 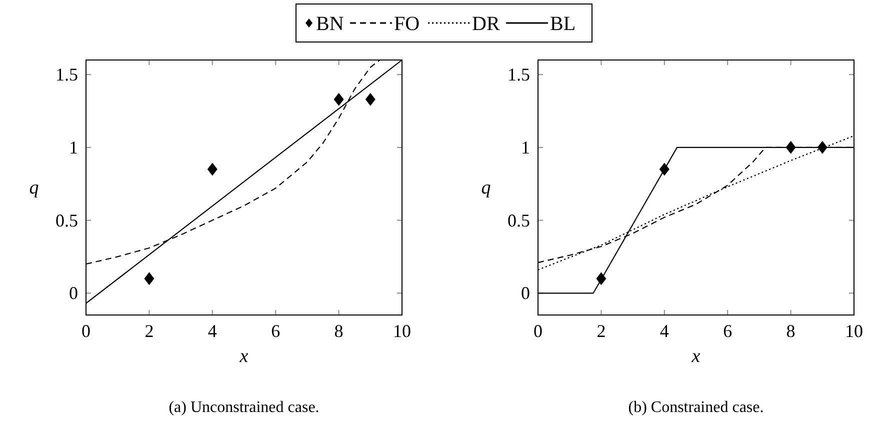 I want to click on legend-label: FO, so click(x=407, y=24).